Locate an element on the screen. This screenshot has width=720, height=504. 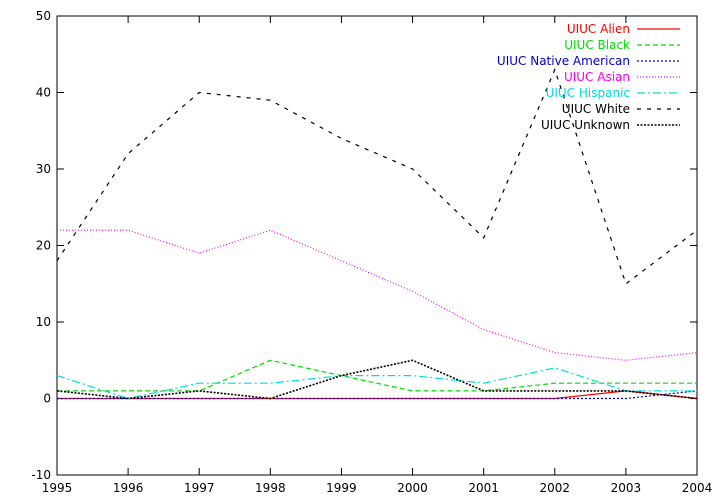
series-line-uiuc-alien is located at coordinates (377, 395).